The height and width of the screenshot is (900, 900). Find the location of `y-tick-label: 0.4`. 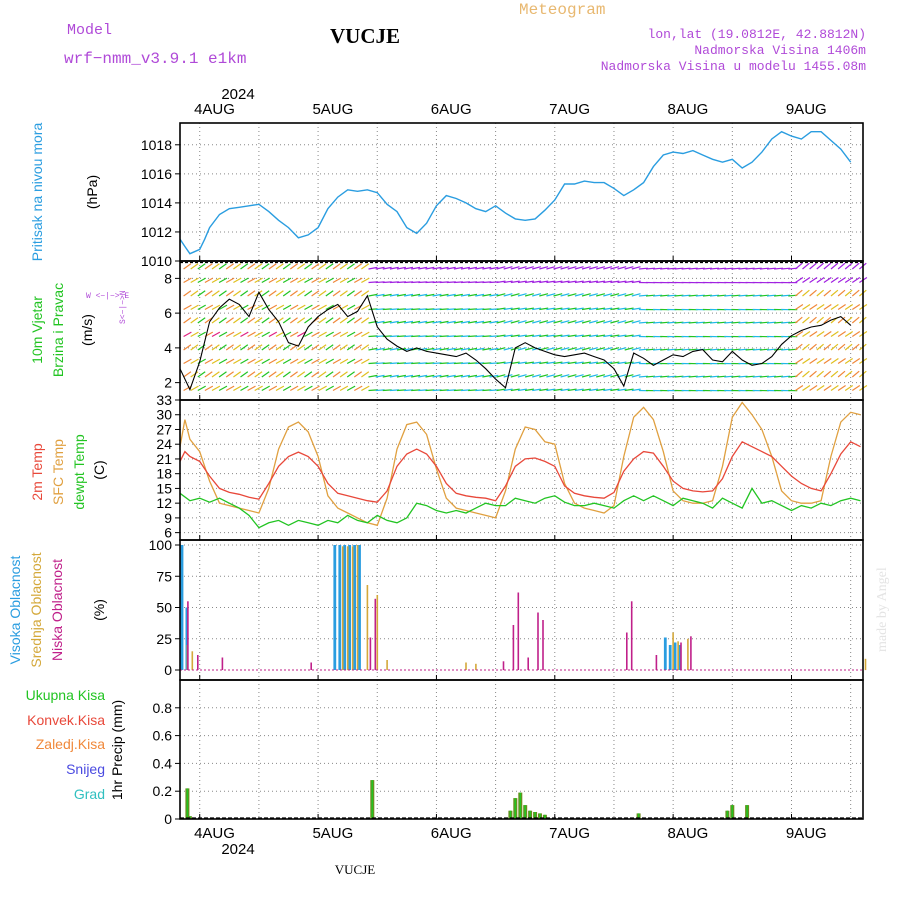

y-tick-label: 0.4 is located at coordinates (163, 763).